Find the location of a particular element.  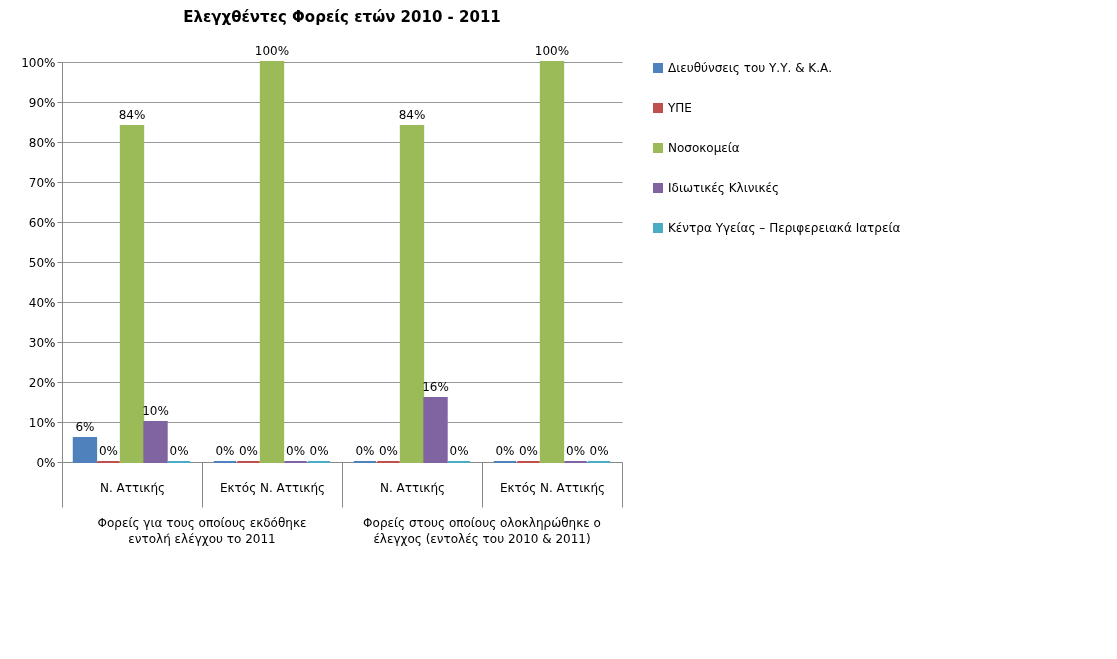

y-tick-label: 60% is located at coordinates (42, 222).